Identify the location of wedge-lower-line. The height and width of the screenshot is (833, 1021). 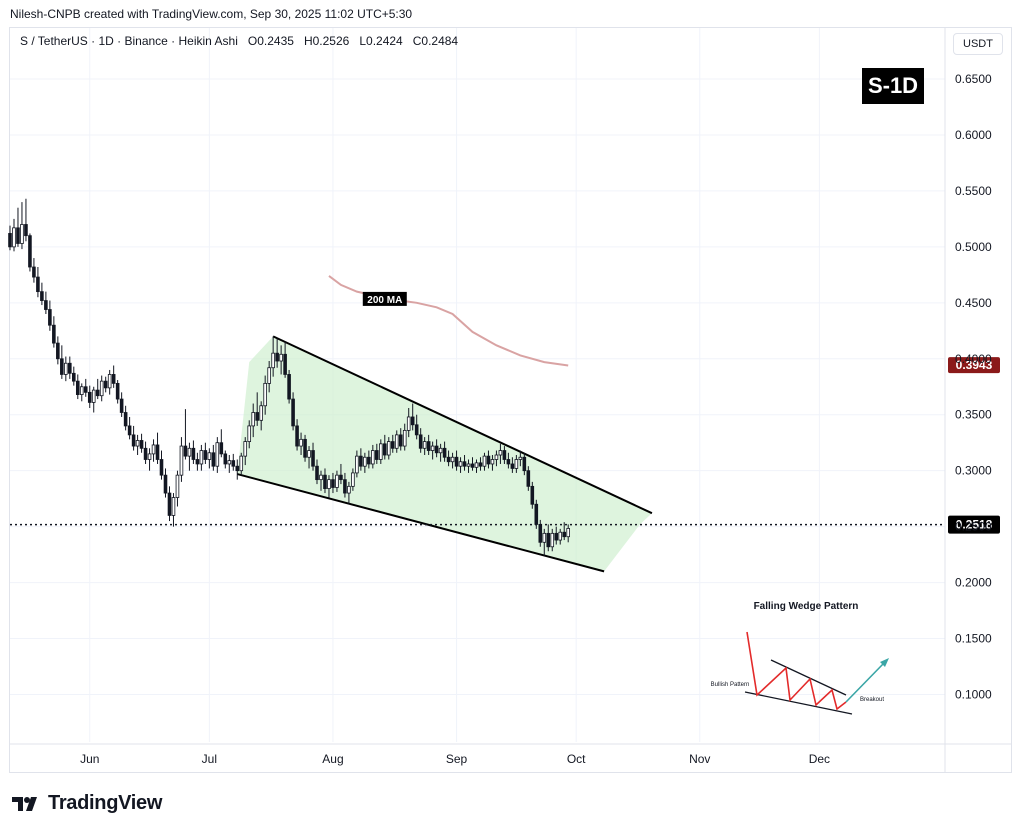
(421, 523).